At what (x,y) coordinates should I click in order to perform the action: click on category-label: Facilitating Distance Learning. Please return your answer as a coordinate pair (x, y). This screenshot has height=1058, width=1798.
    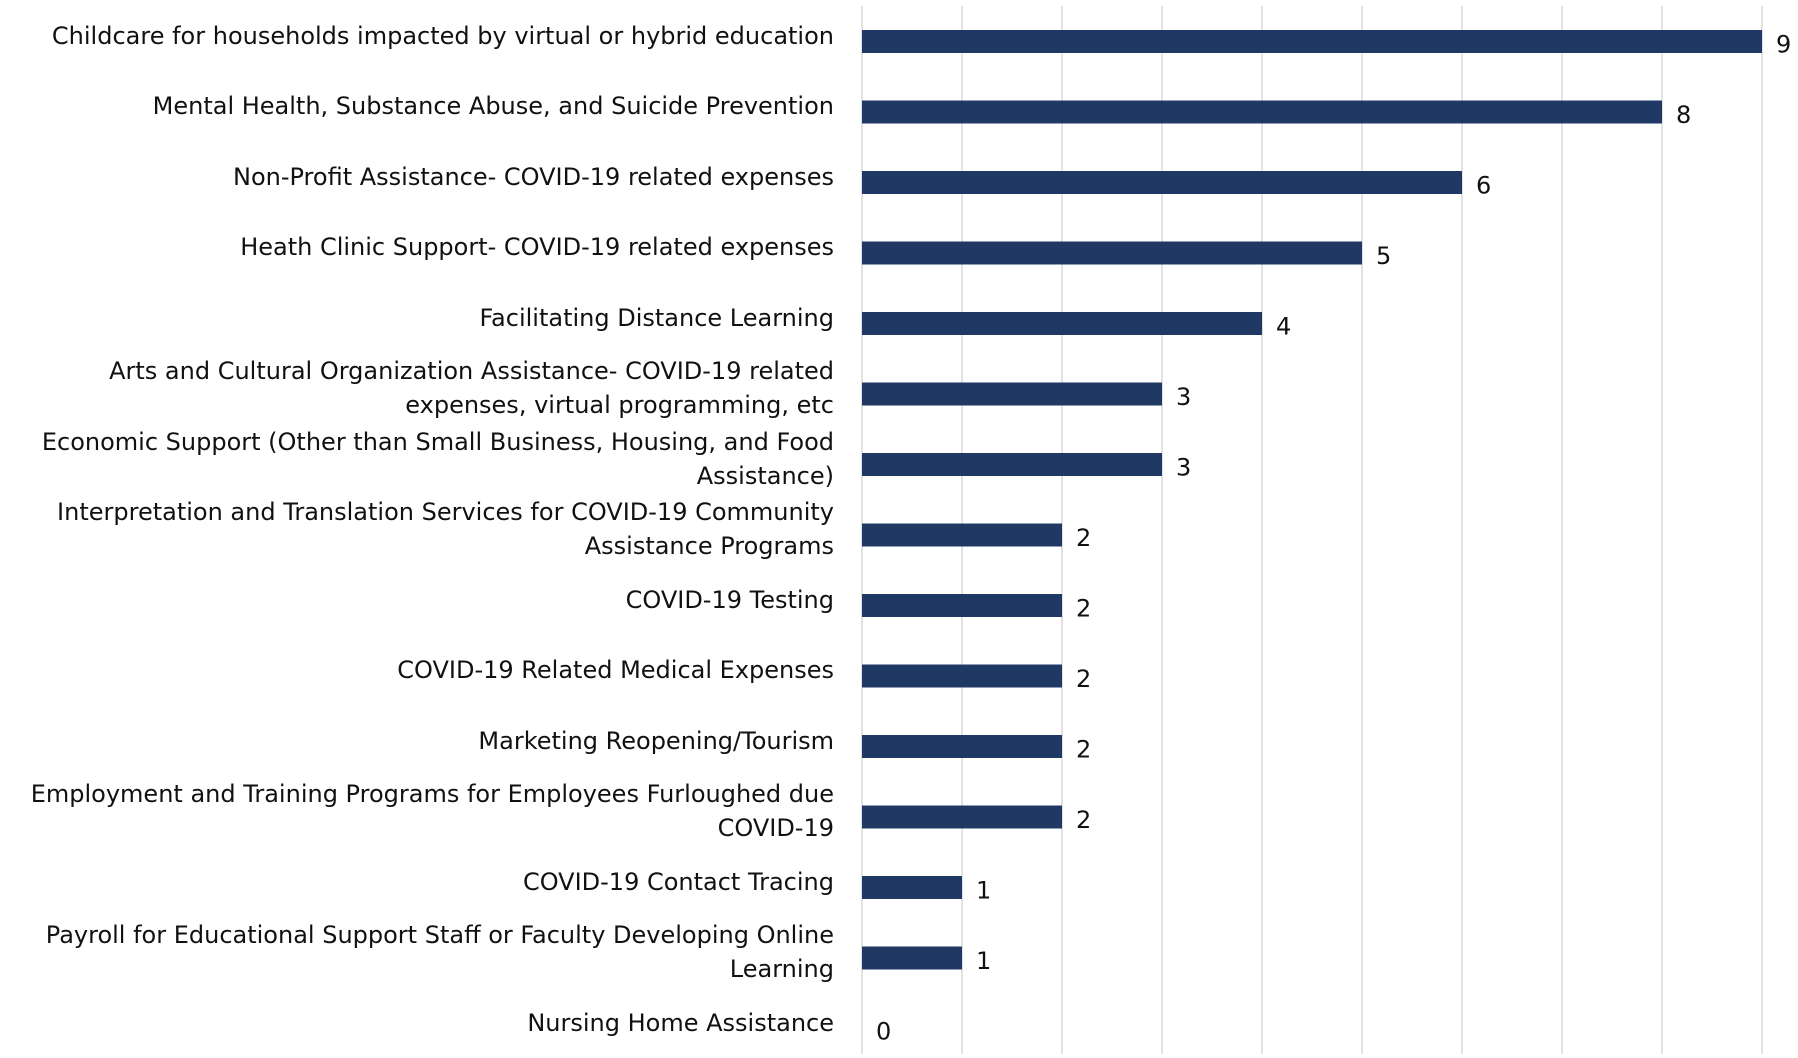
    Looking at the image, I should click on (419, 317).